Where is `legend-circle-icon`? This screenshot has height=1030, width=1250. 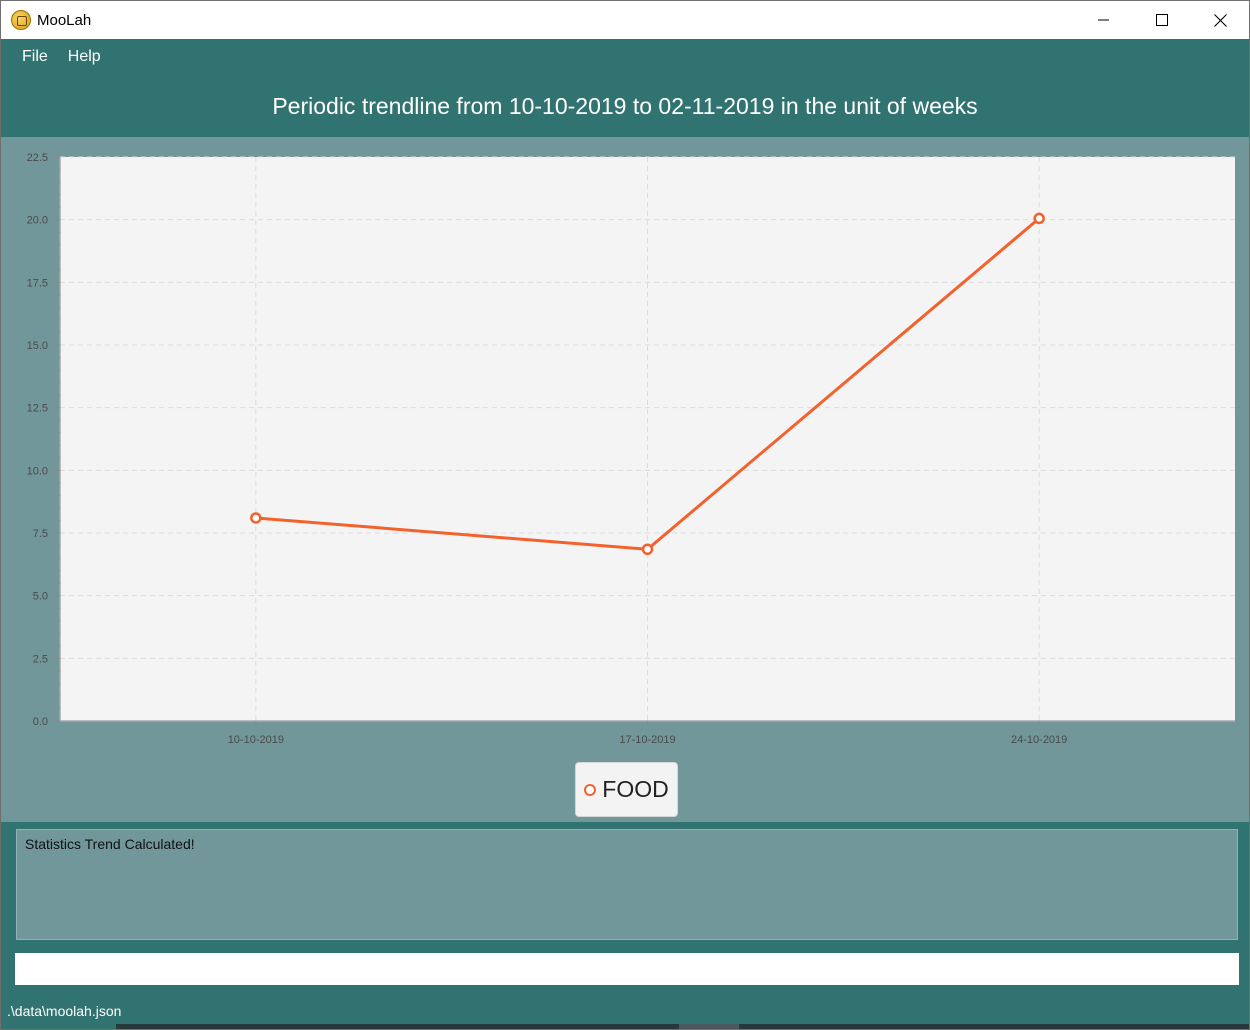 legend-circle-icon is located at coordinates (590, 789).